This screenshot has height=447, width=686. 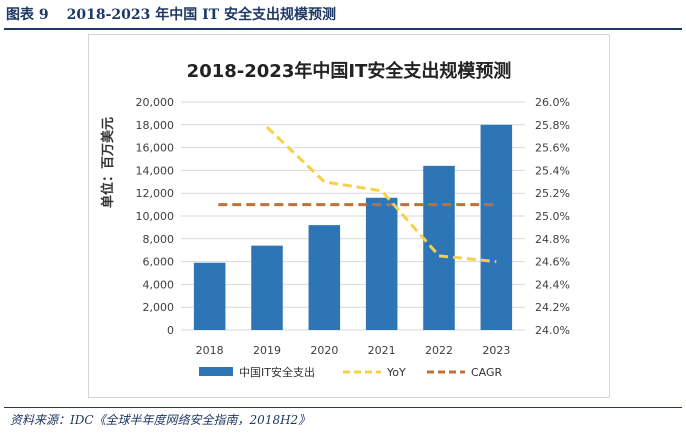 What do you see at coordinates (439, 247) in the screenshot?
I see `bar-2022` at bounding box center [439, 247].